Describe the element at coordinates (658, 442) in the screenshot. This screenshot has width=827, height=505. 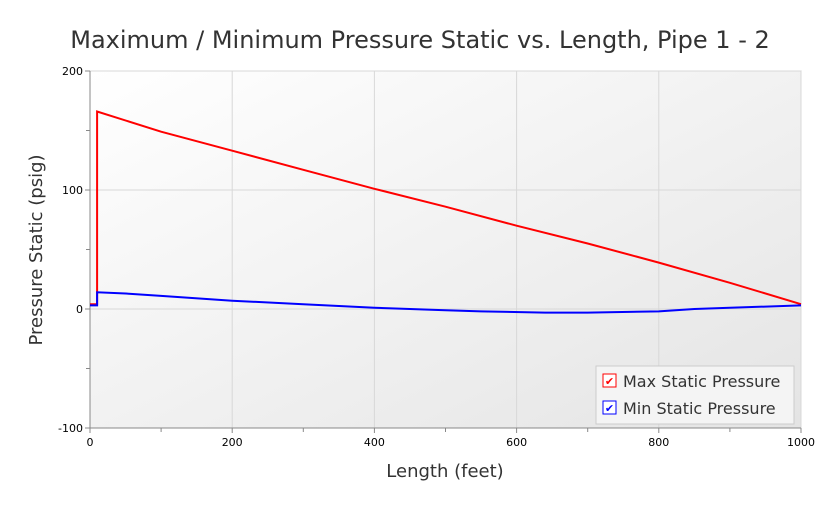
I see `x-tick-label: 800` at that location.